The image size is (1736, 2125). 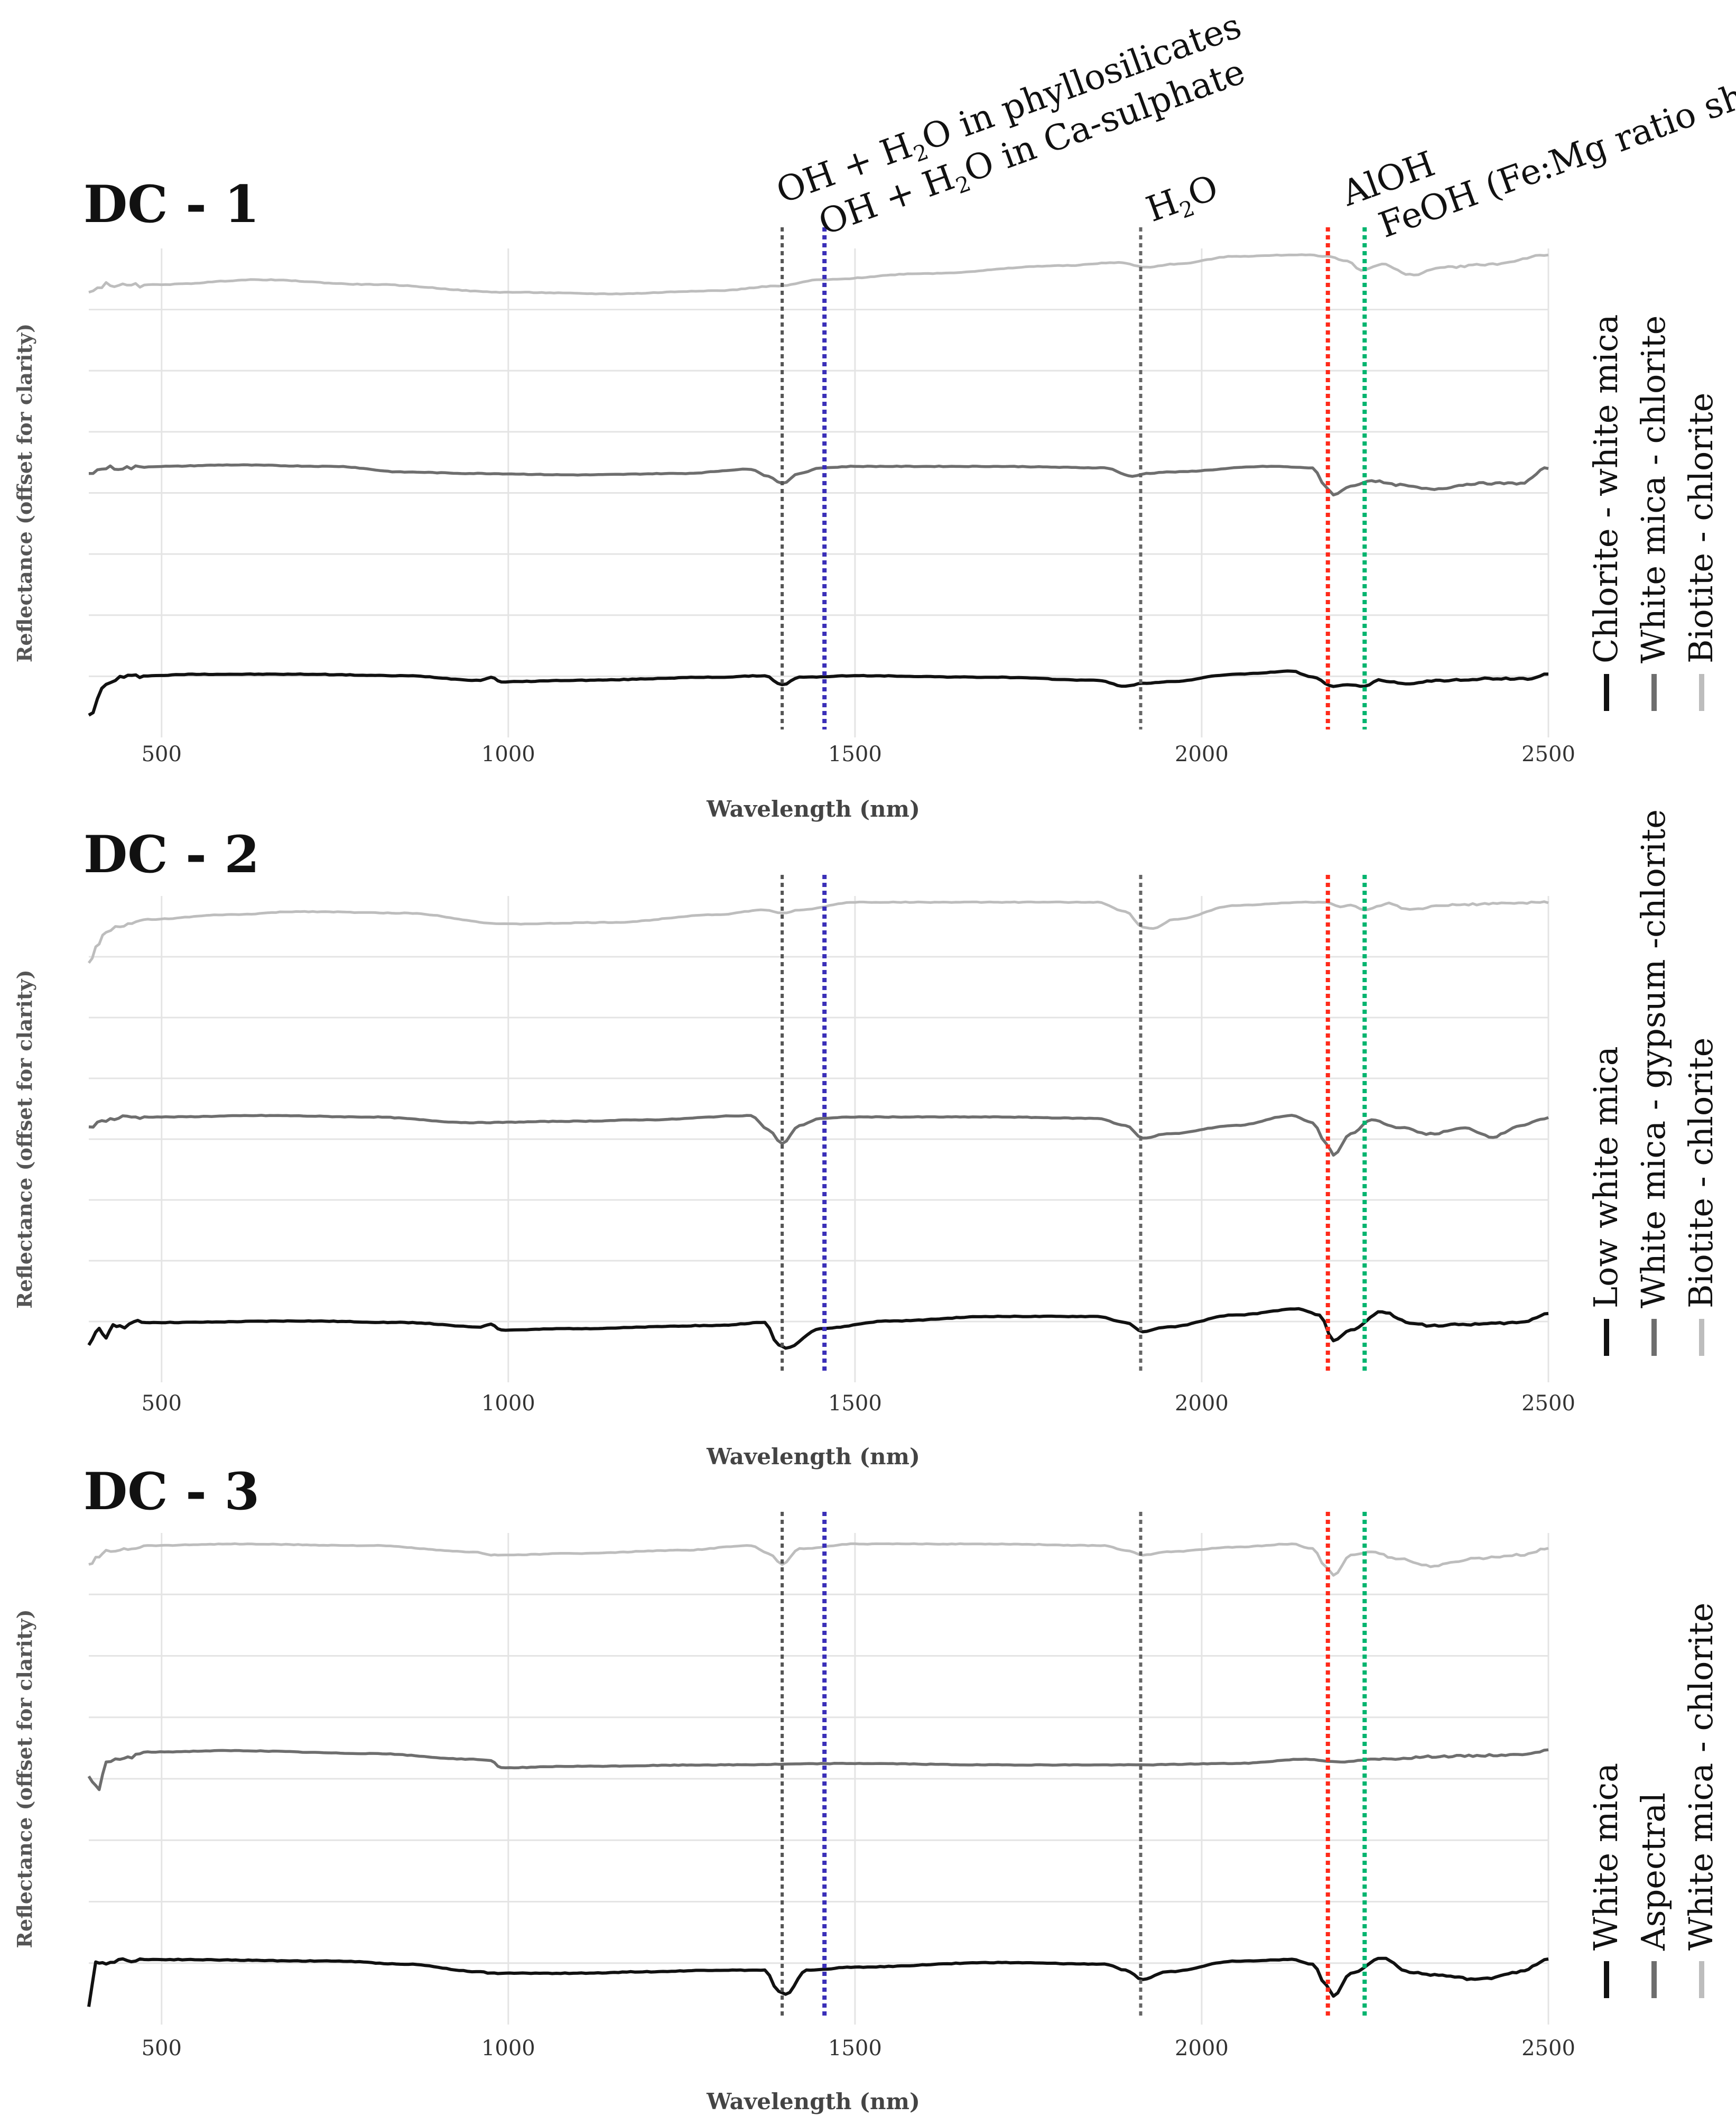 I want to click on legend-label: Chlorite - white mica, so click(x=1605, y=489).